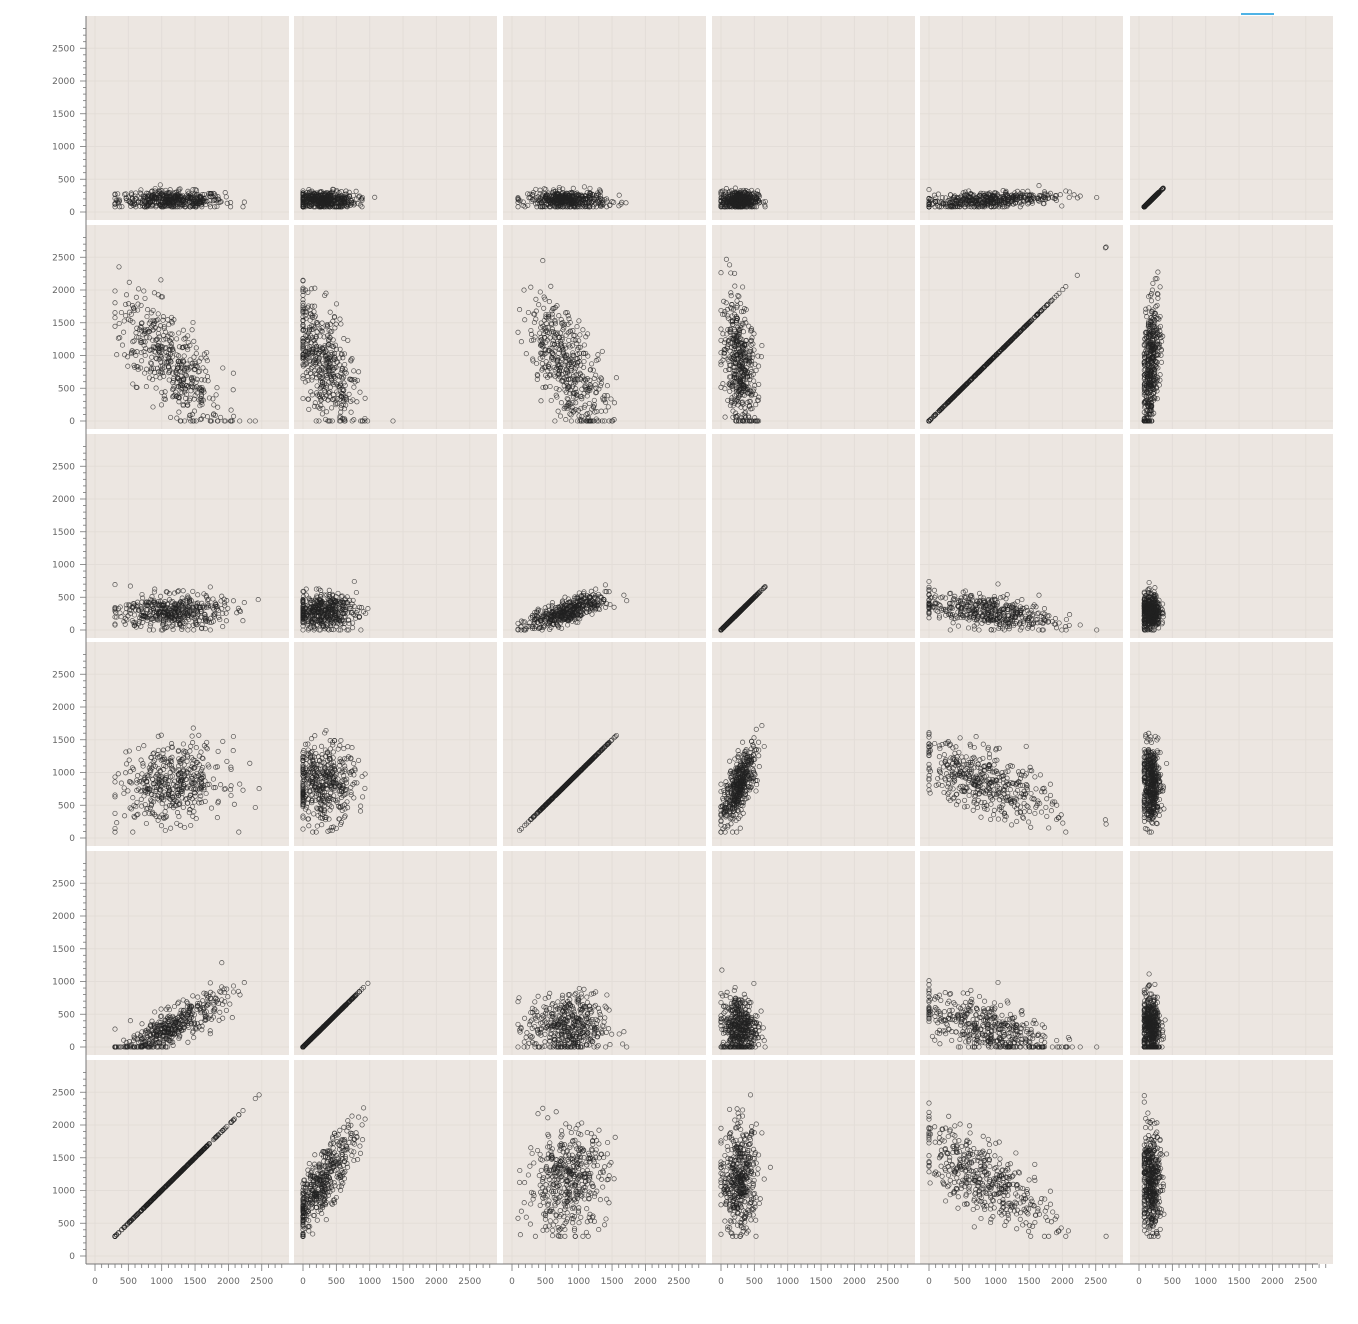 This screenshot has height=1324, width=1358. I want to click on panel-r0-c3, so click(813, 118).